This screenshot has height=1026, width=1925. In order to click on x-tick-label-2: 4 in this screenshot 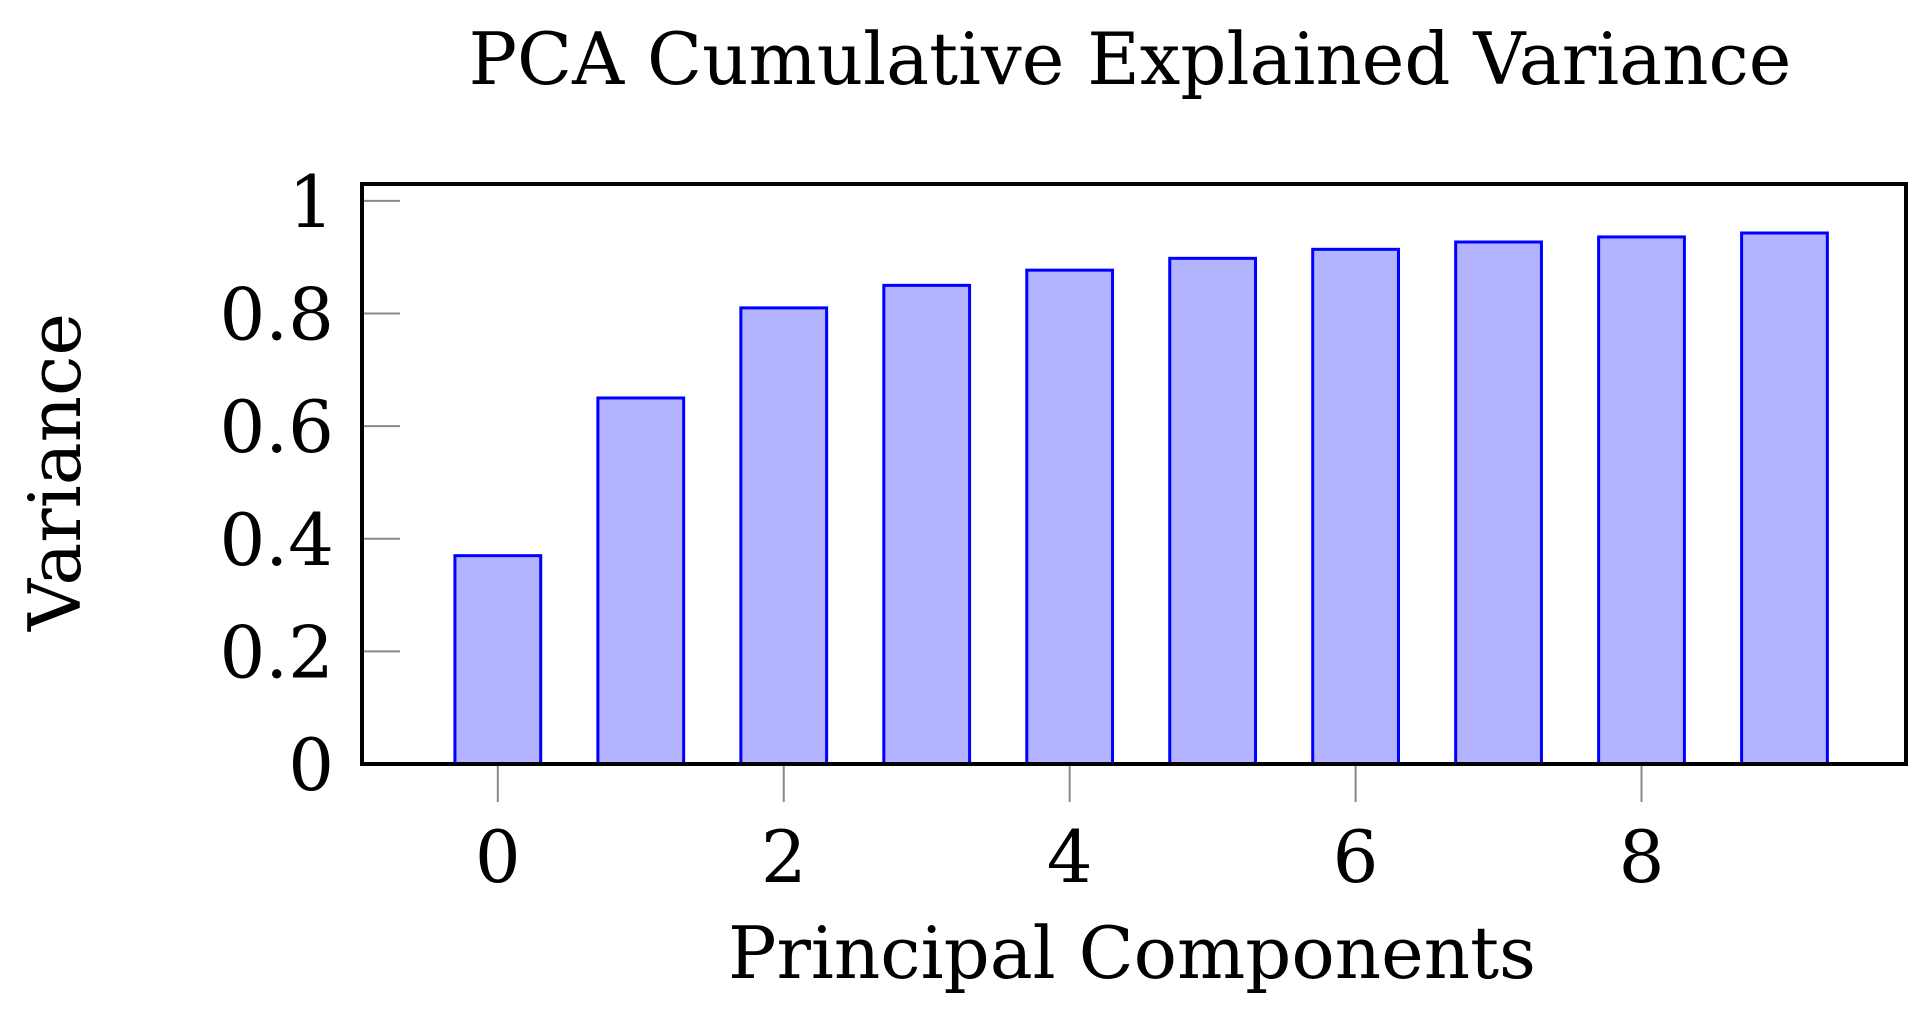, I will do `click(1070, 857)`.